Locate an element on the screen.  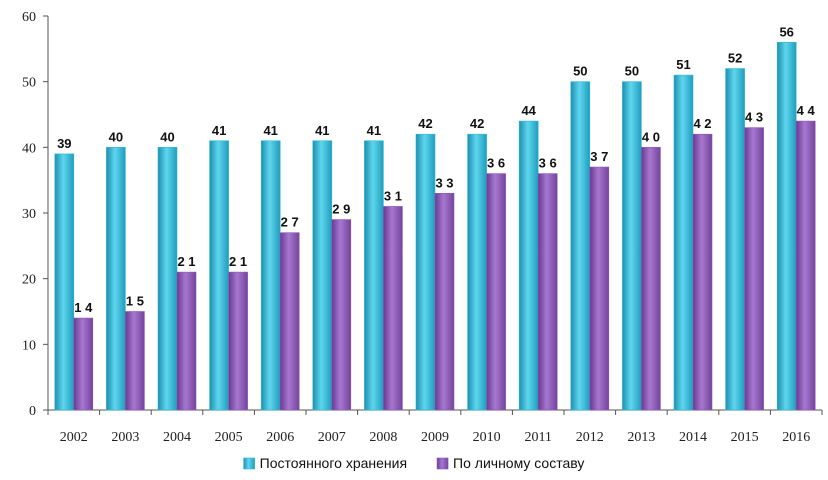
data-label-series-2-2005: 2 1 is located at coordinates (238, 261).